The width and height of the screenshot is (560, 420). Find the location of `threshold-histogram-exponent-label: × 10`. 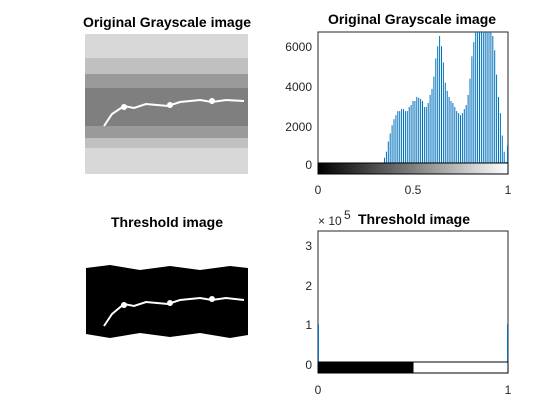

threshold-histogram-exponent-label: × 10 is located at coordinates (330, 221).